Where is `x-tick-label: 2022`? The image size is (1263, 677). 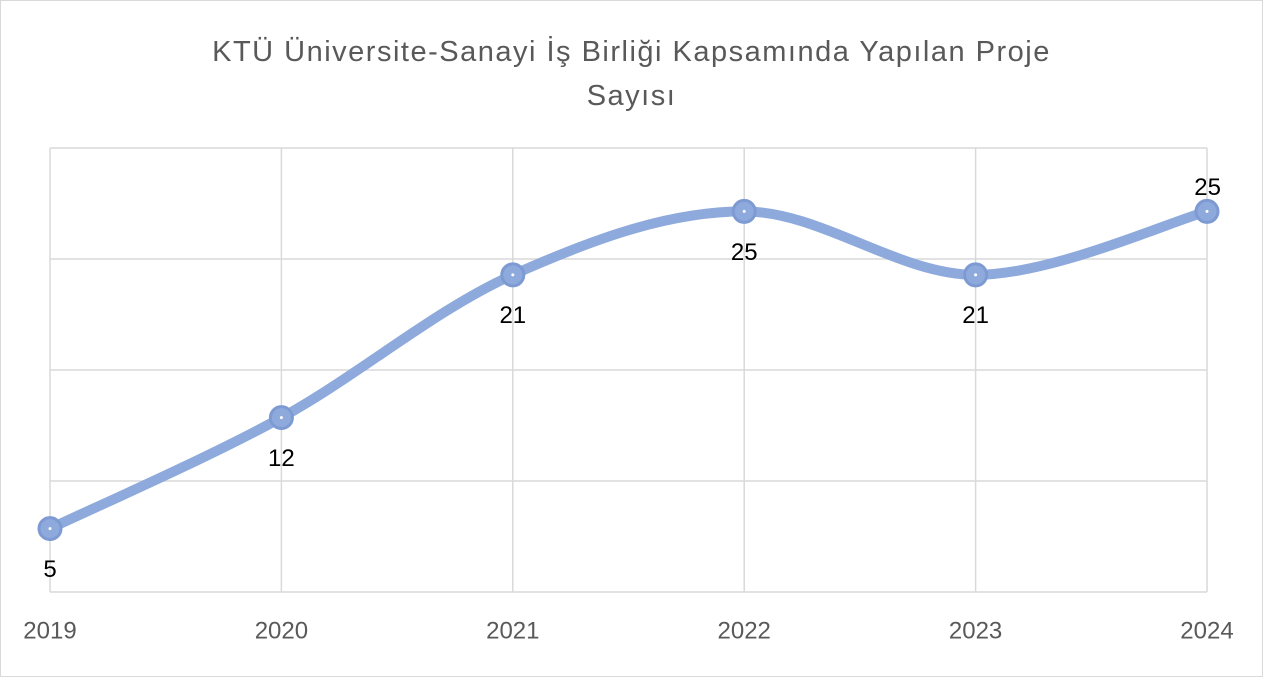
x-tick-label: 2022 is located at coordinates (744, 630).